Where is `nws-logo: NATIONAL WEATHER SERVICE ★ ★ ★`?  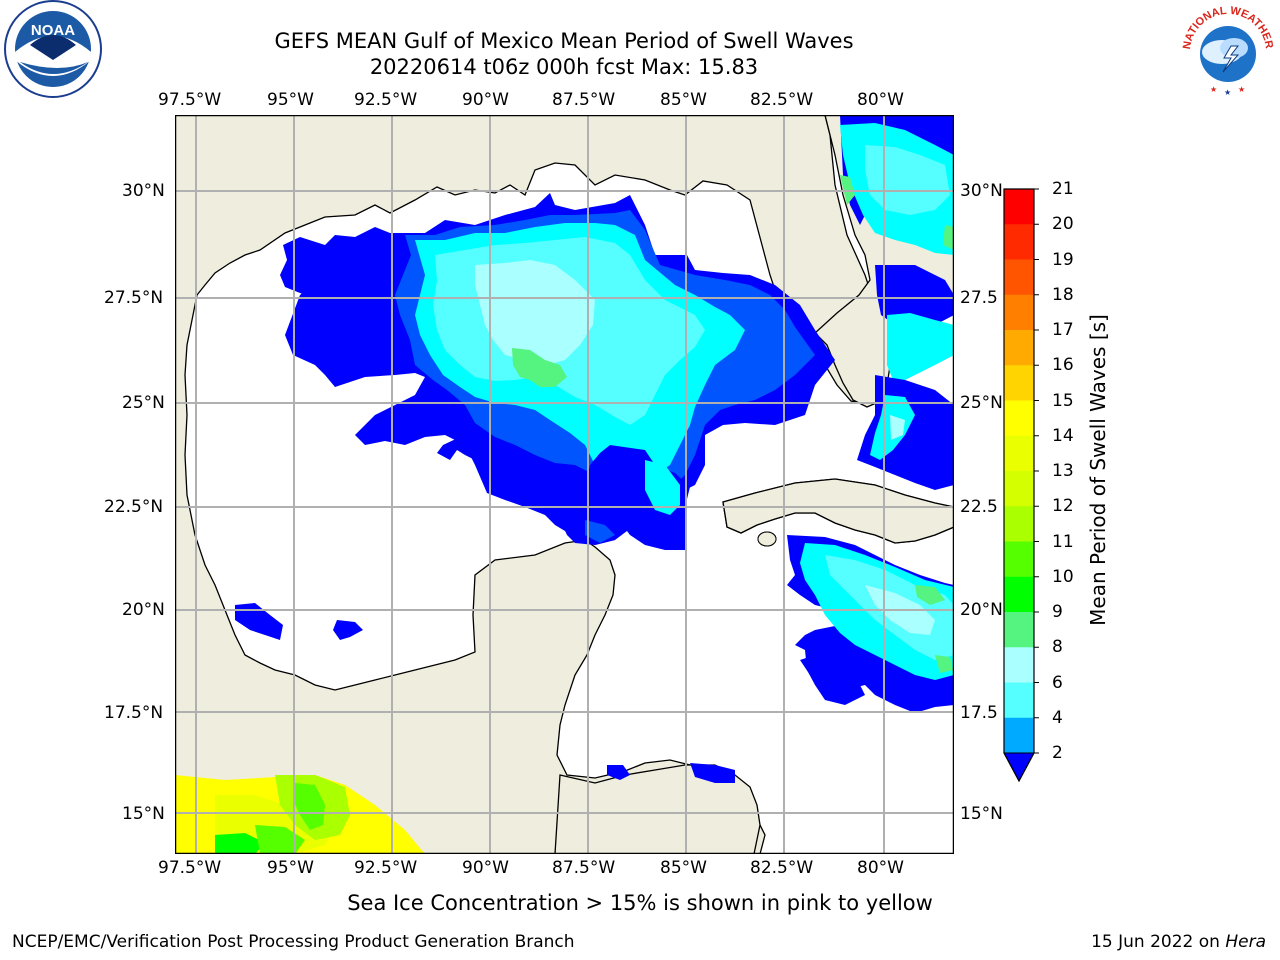
nws-logo: NATIONAL WEATHER SERVICE ★ ★ ★ is located at coordinates (1226, 50).